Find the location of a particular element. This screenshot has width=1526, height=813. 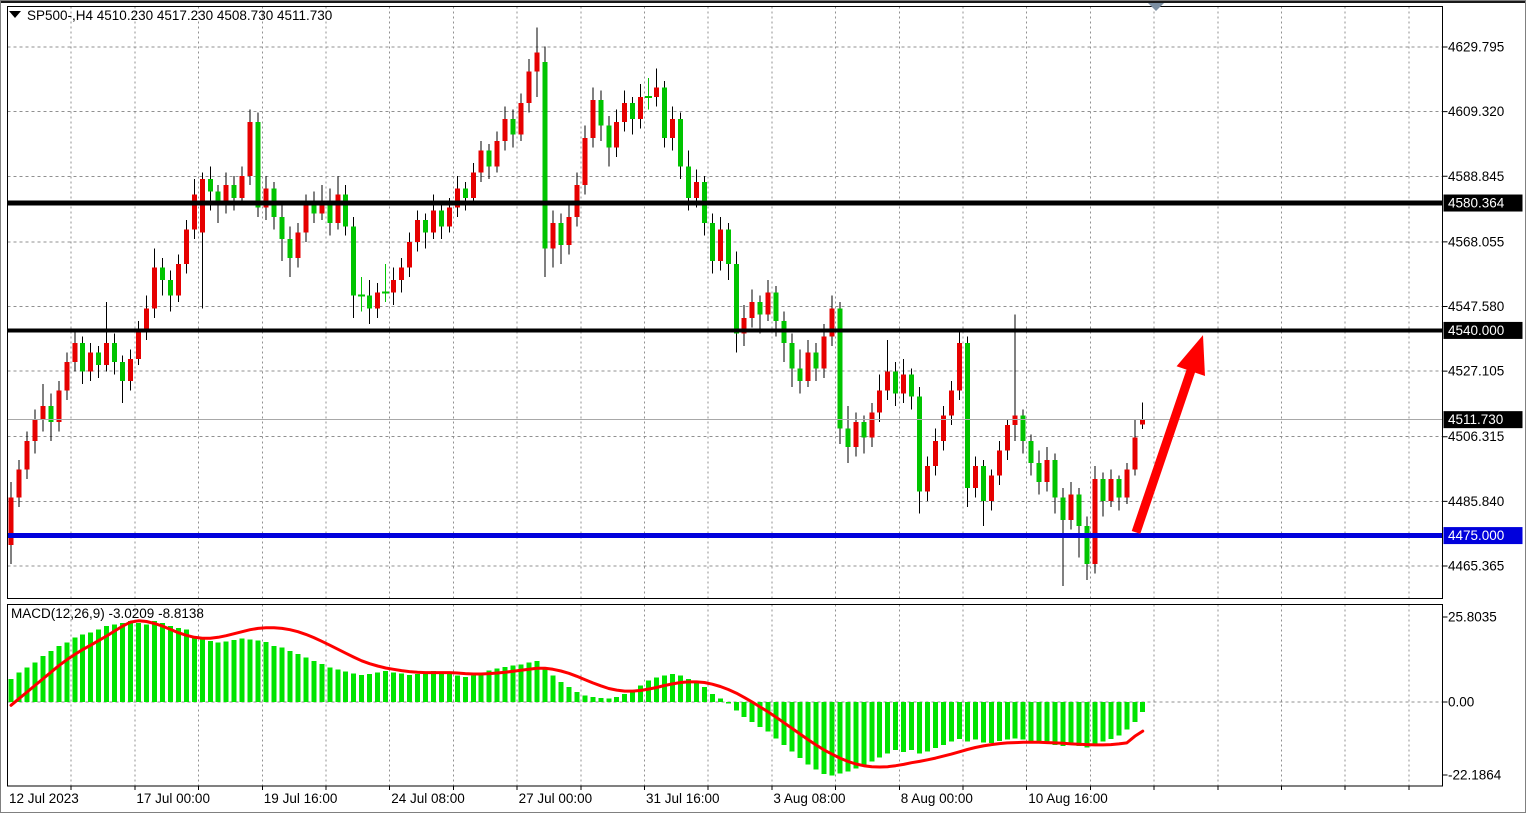

trend-arrow-shaft is located at coordinates (1164, 449).